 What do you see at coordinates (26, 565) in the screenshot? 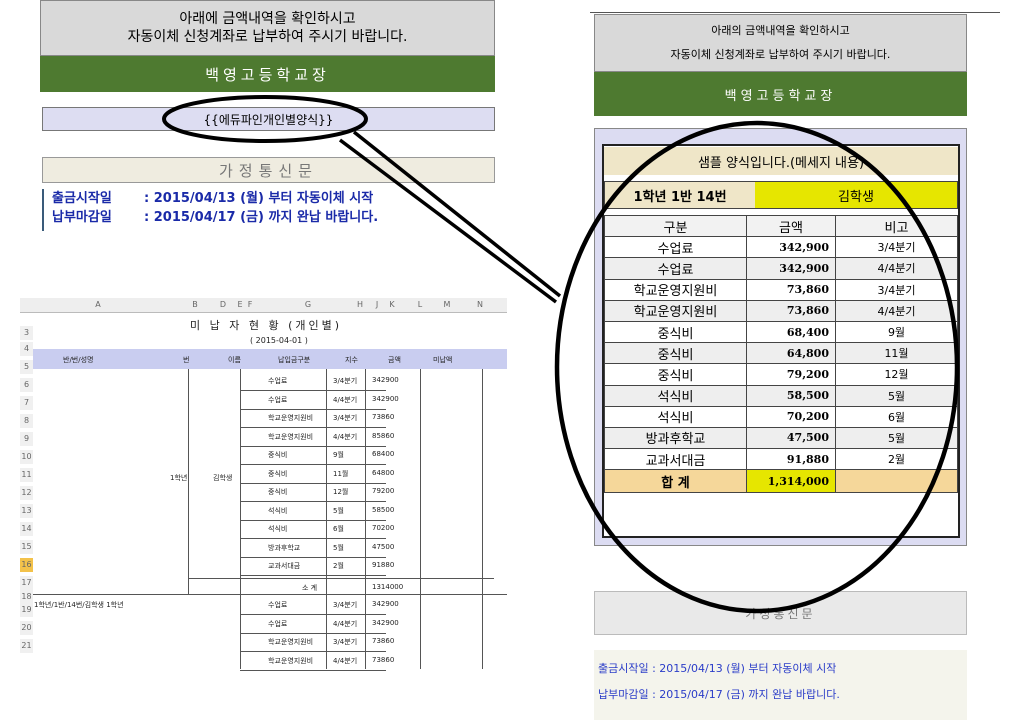
I see `row-number: 16` at bounding box center [26, 565].